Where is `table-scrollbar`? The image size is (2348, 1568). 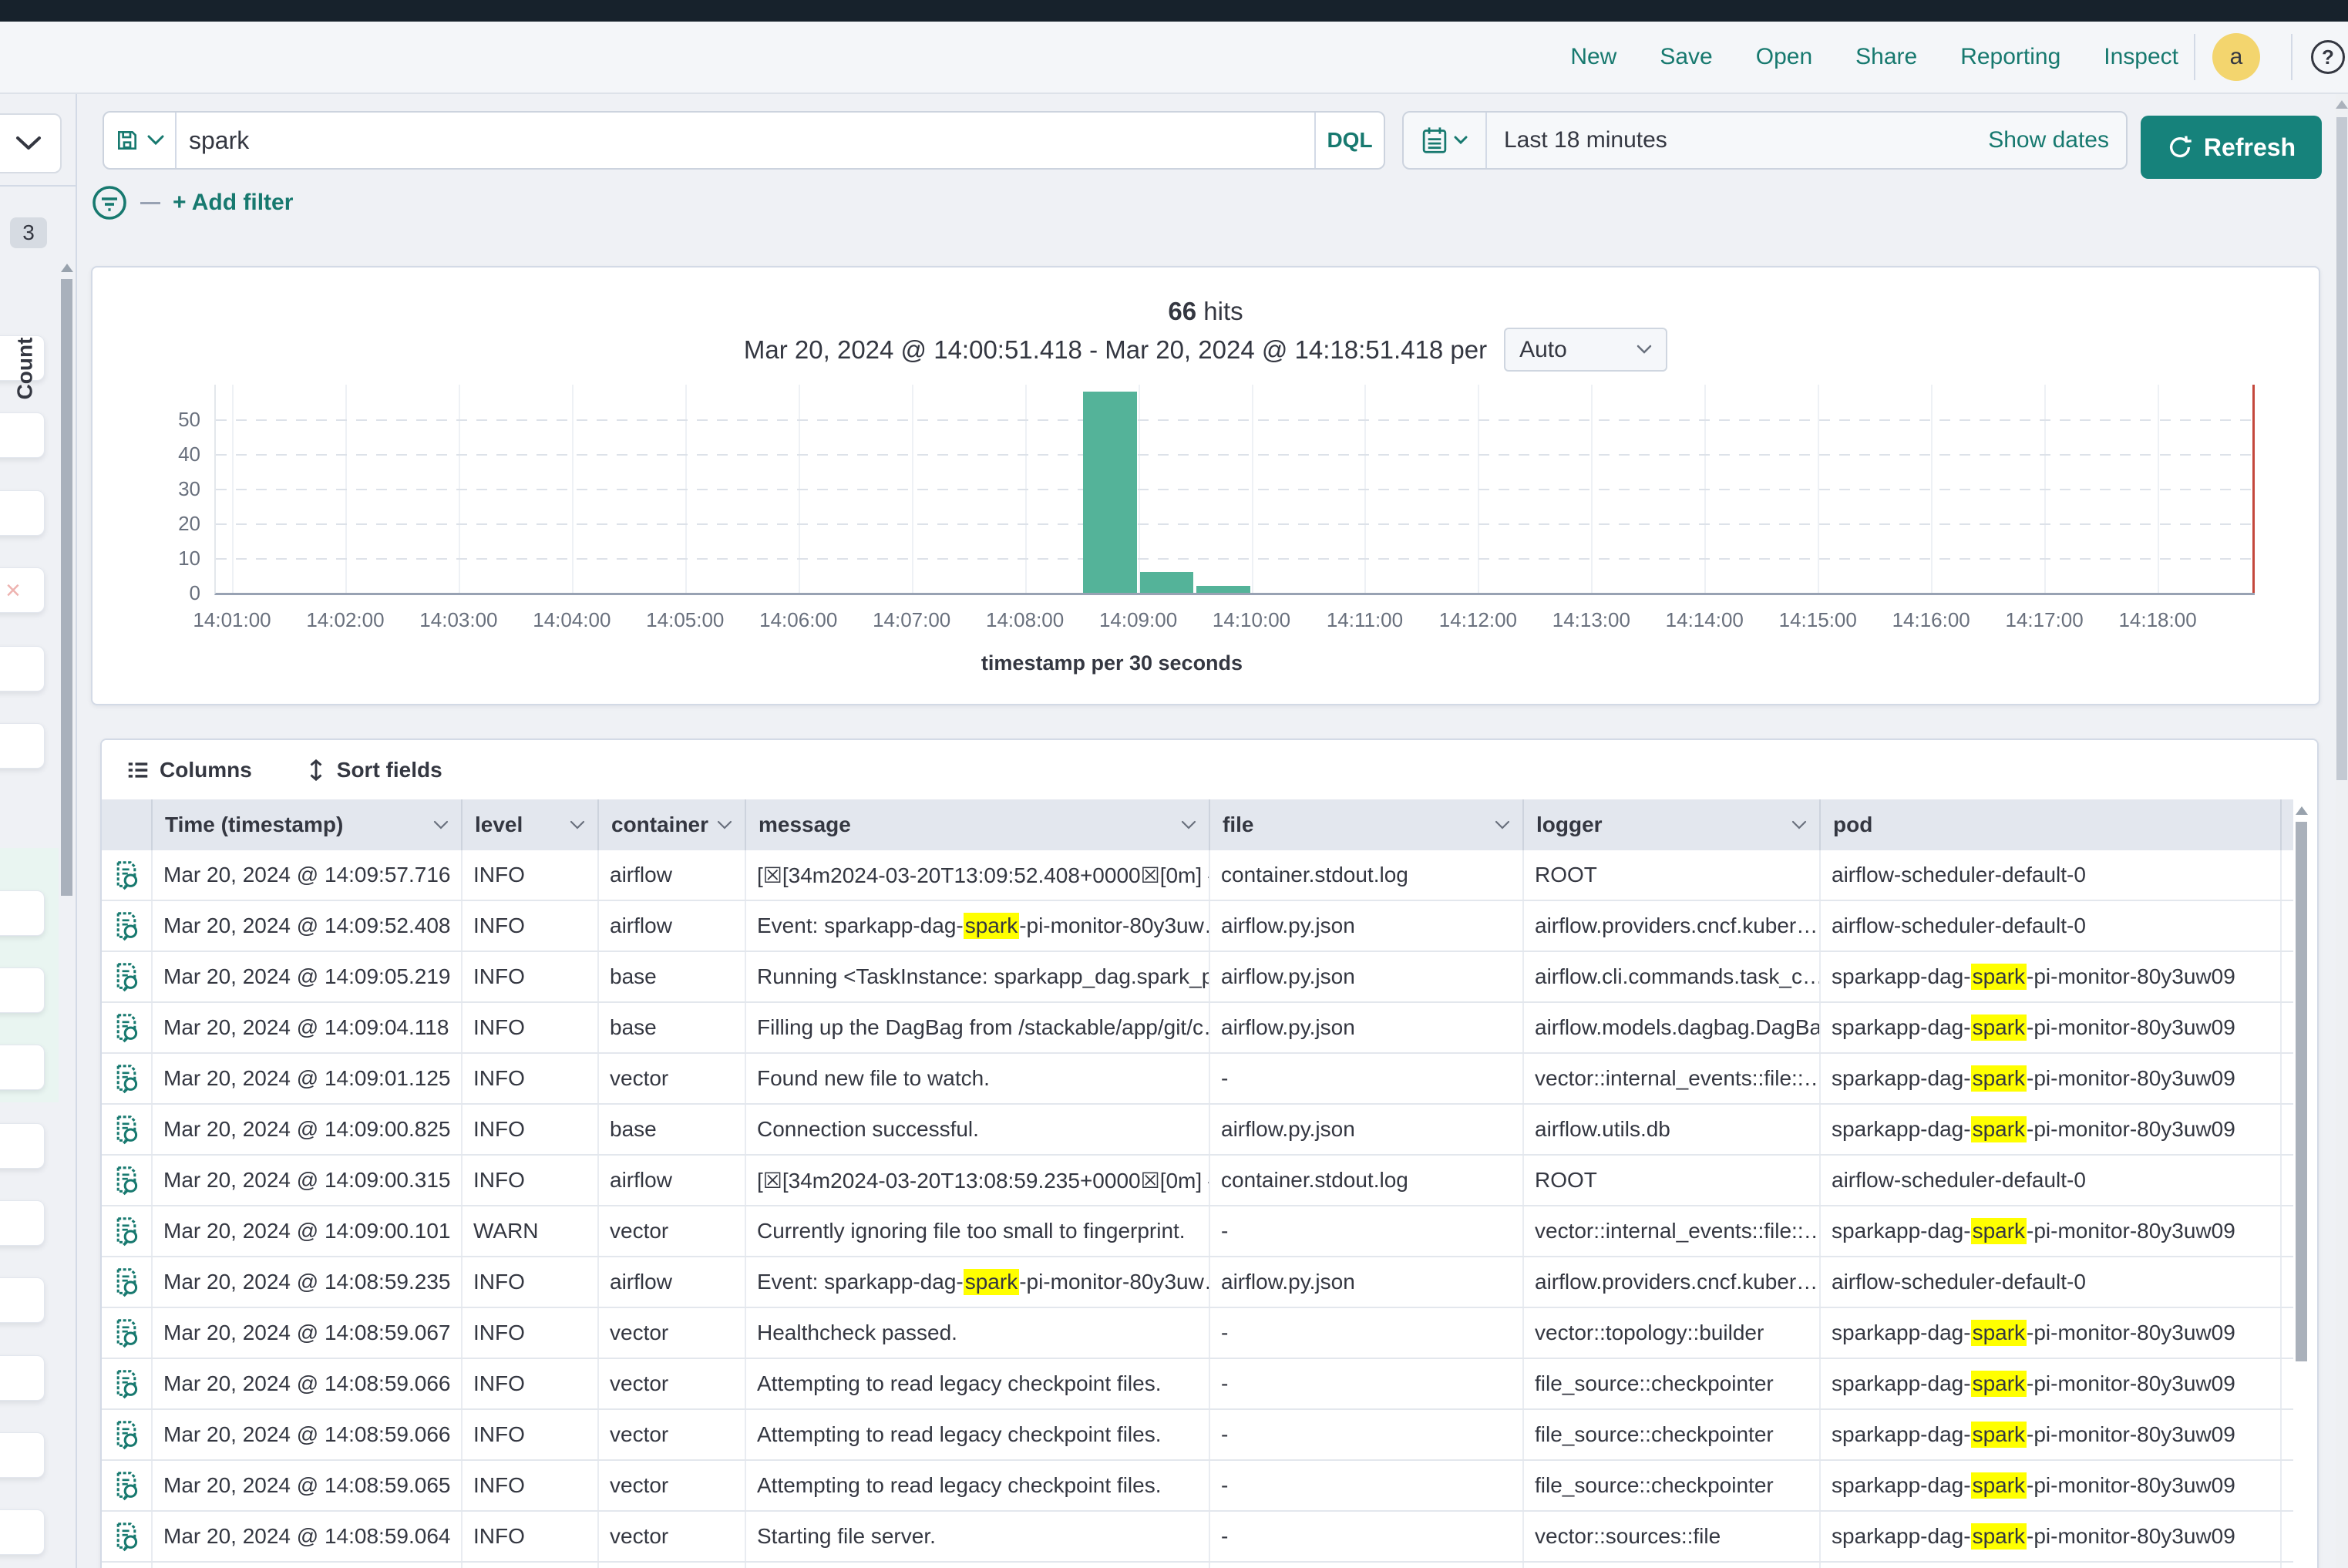
table-scrollbar is located at coordinates (2302, 1185).